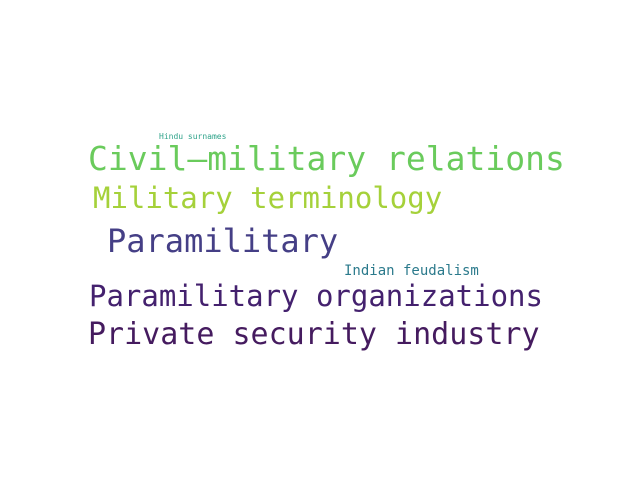 This screenshot has height=480, width=640. Describe the element at coordinates (316, 296) in the screenshot. I see `word-paramilitary-organizations: Paramilitary organizations` at that location.